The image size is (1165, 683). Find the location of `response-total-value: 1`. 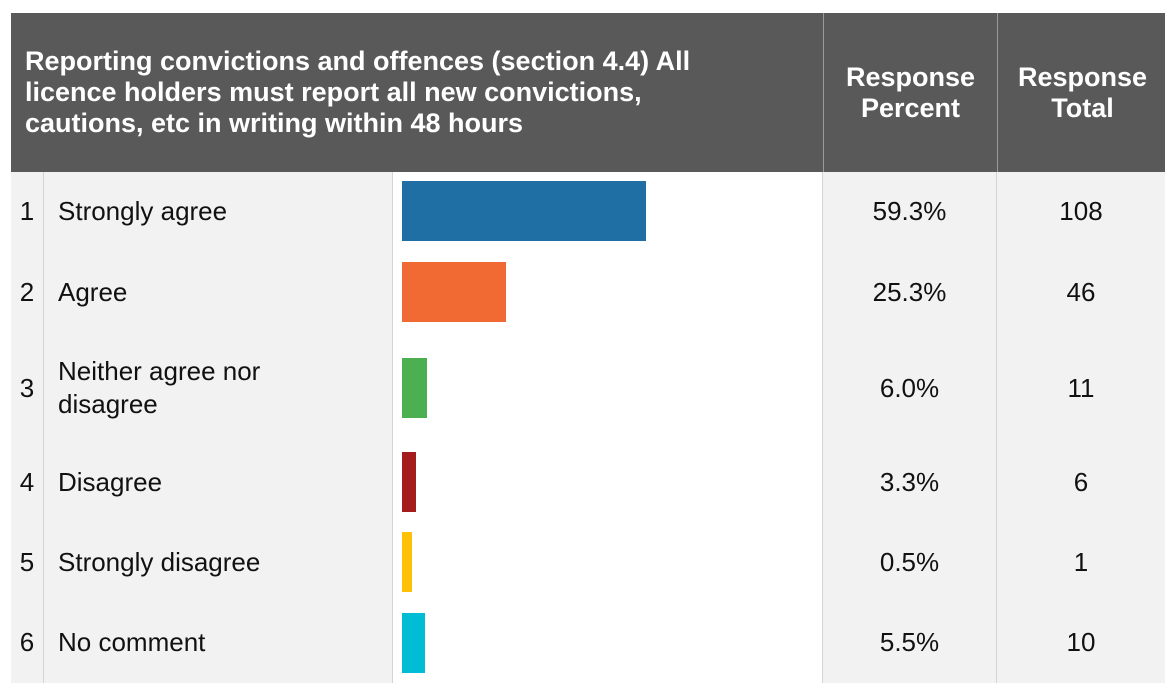

response-total-value: 1 is located at coordinates (1081, 562).